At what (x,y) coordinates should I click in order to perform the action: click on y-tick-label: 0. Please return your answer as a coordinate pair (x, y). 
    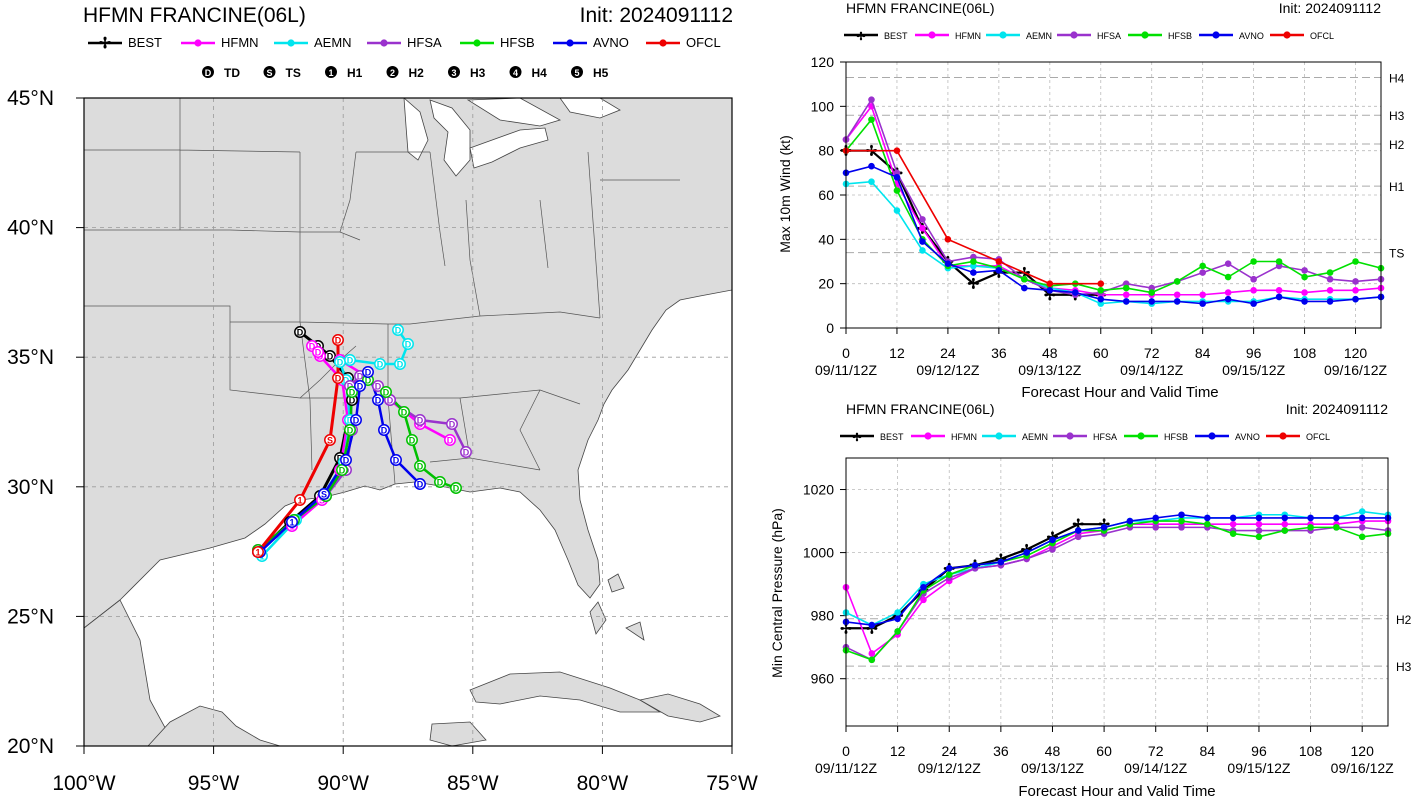
    Looking at the image, I should click on (830, 328).